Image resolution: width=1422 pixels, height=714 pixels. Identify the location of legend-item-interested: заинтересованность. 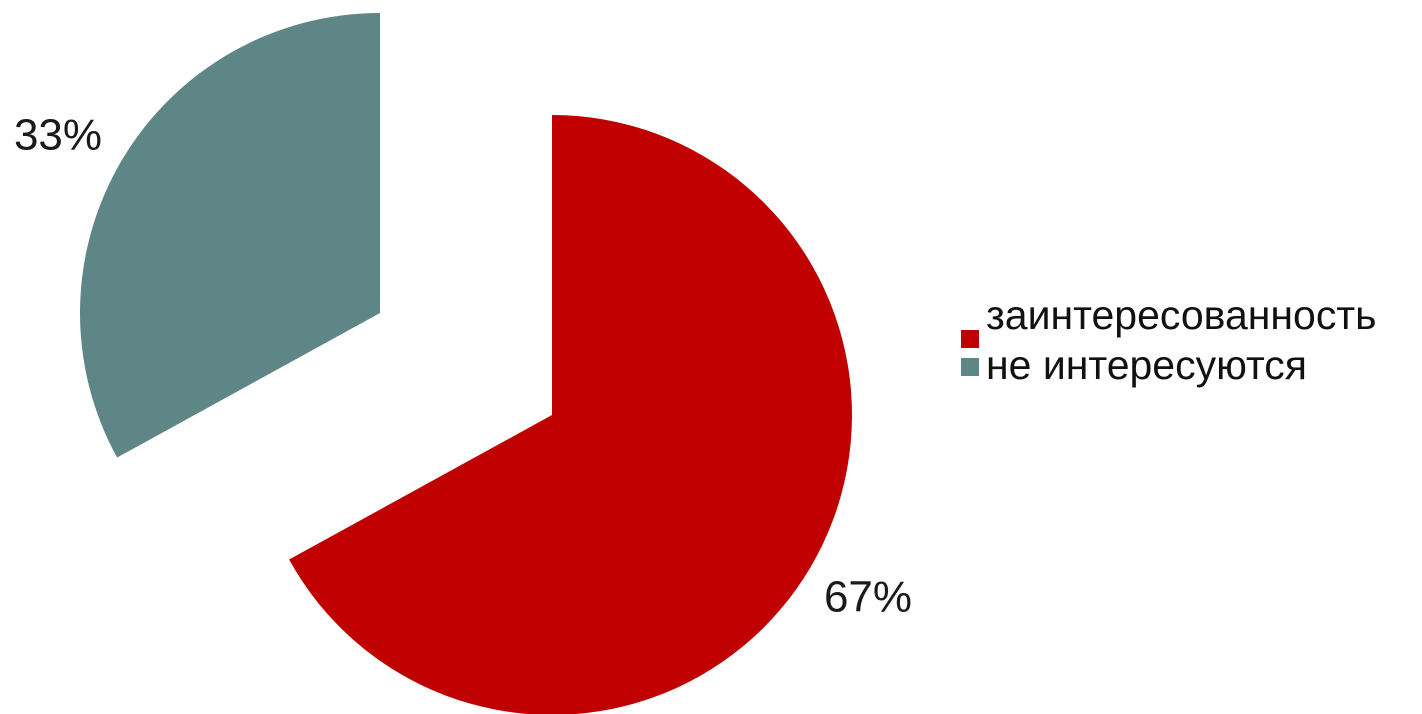
(1178, 320).